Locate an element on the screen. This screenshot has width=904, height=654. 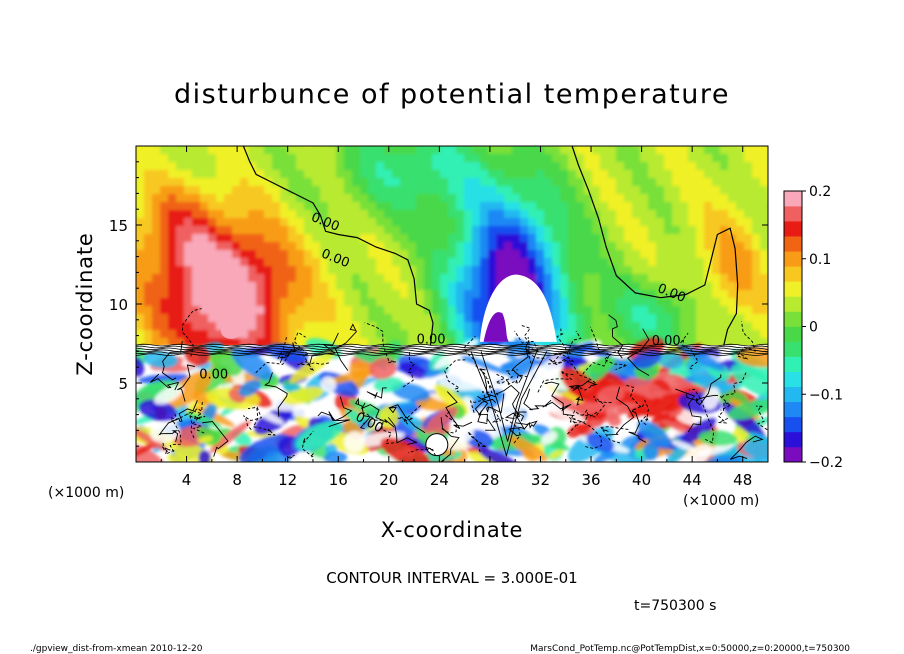
warm-core is located at coordinates (230, 330).